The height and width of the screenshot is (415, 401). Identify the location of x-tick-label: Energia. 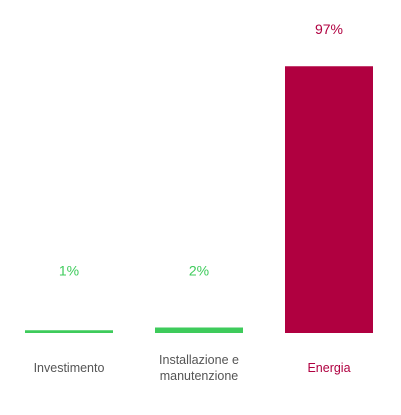
(329, 368).